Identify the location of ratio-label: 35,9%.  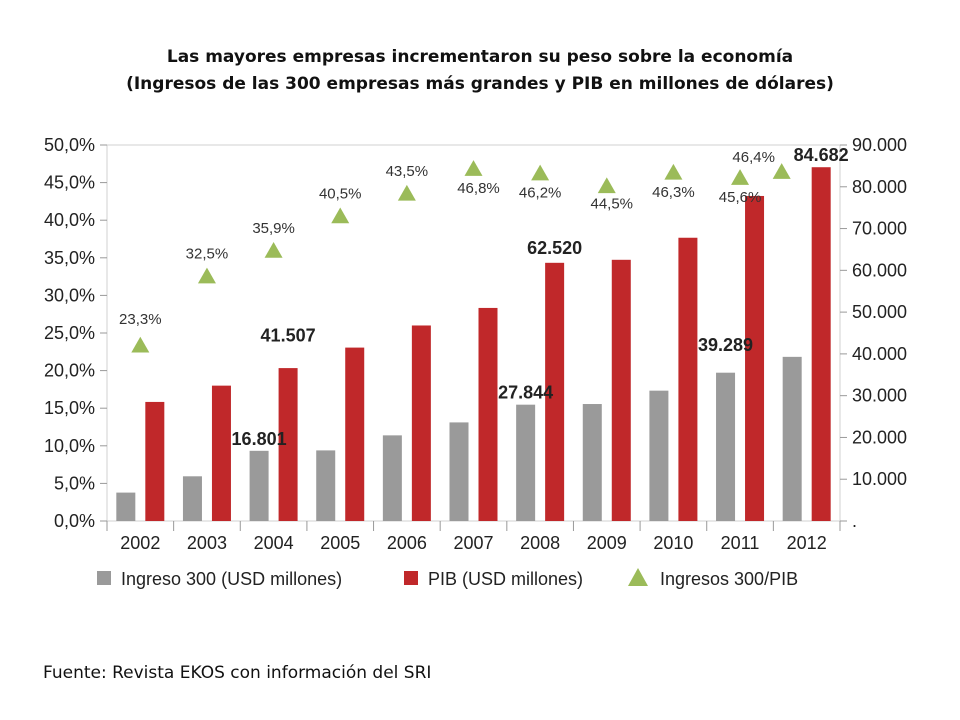
(273, 228).